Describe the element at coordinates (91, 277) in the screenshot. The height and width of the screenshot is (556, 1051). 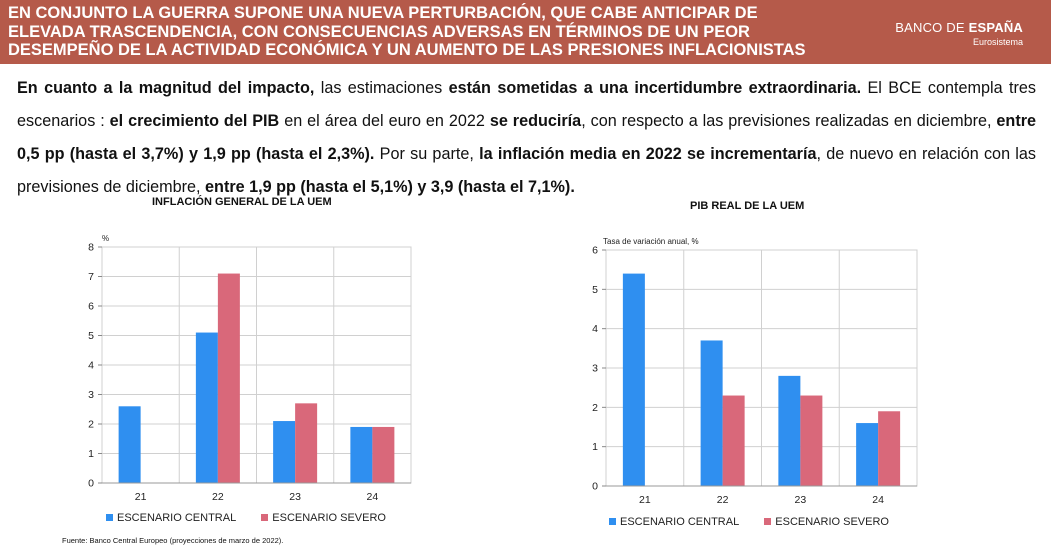
I see `y-tick-label: 7` at that location.